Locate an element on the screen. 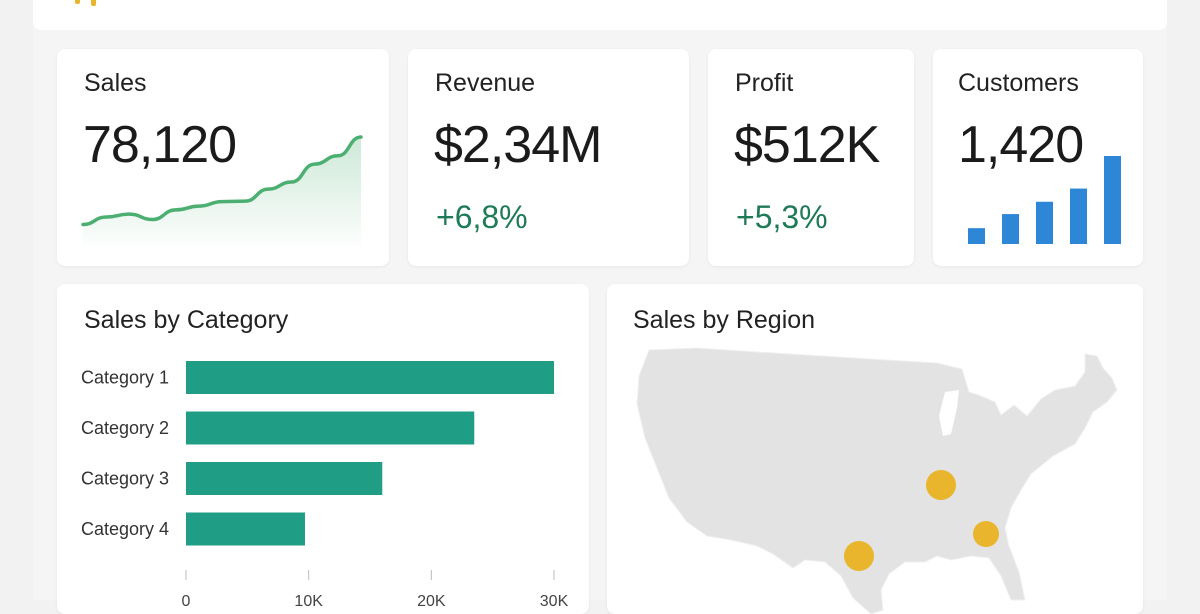 This screenshot has width=1200, height=614. category-label: Category 2 is located at coordinates (125, 428).